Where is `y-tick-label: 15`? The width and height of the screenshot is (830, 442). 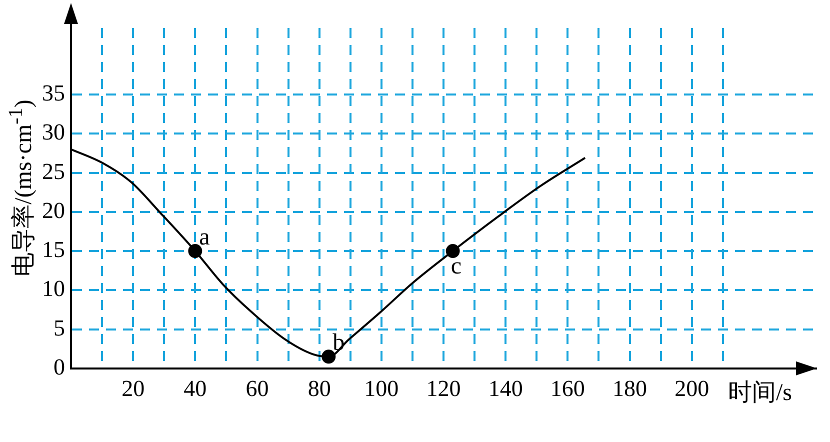
y-tick-label: 15 is located at coordinates (53, 249).